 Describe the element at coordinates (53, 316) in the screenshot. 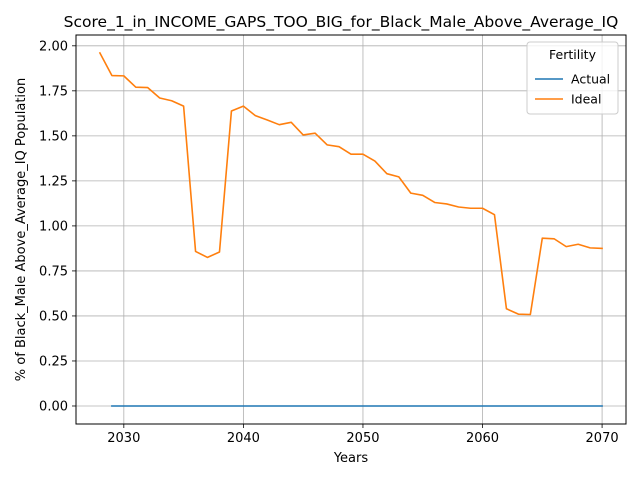

I see `y-tick-label: 0.50` at that location.